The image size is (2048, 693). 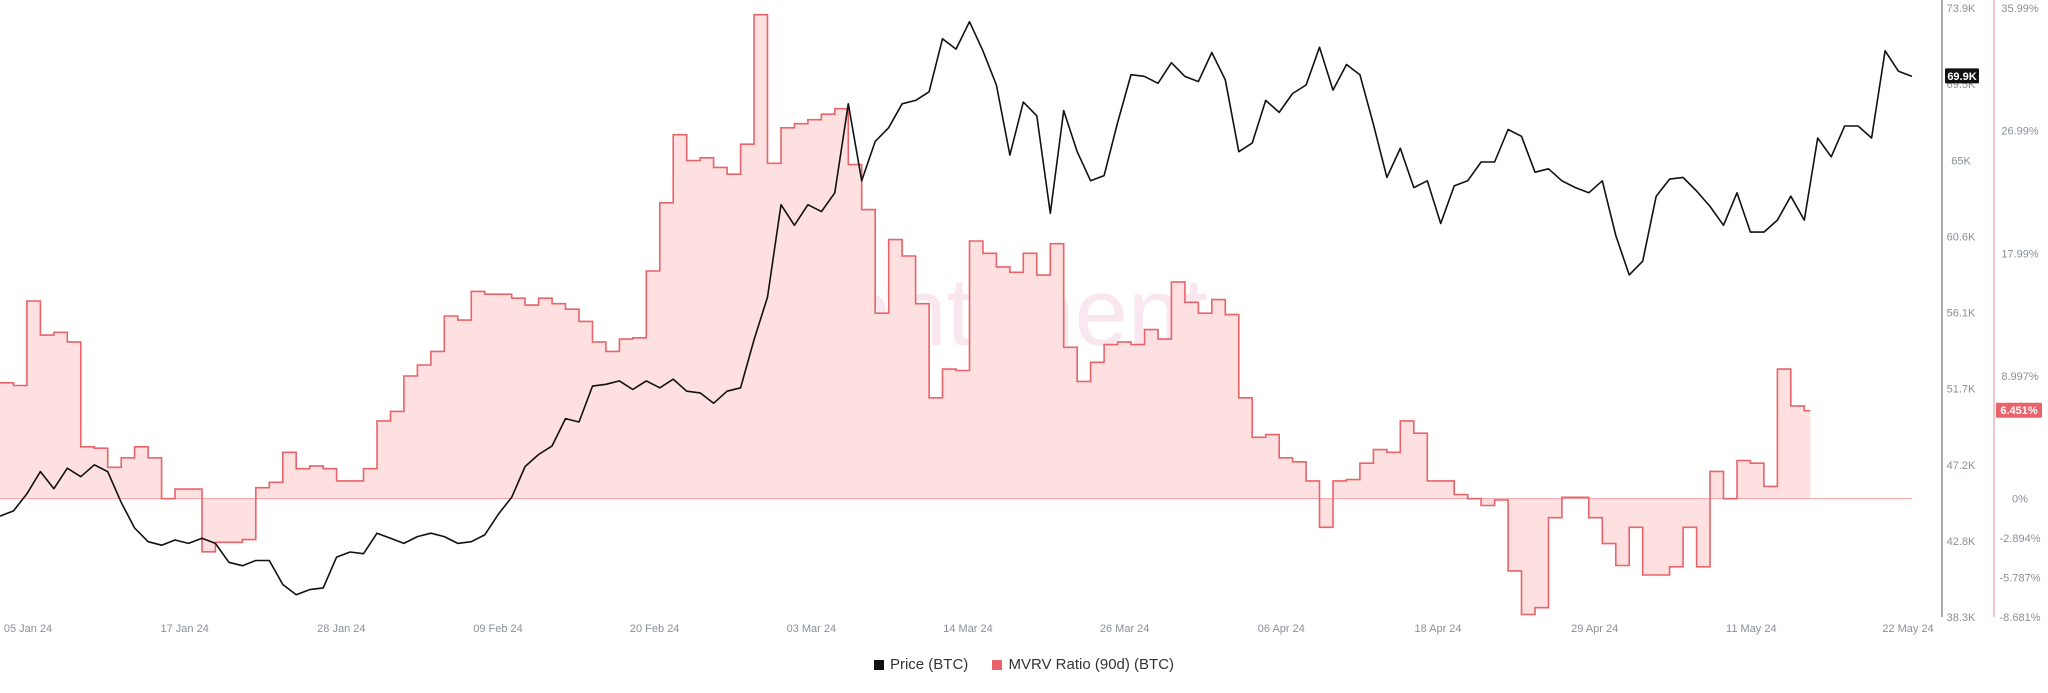 What do you see at coordinates (28, 629) in the screenshot?
I see `x-tick-label: 05 Jan 24` at bounding box center [28, 629].